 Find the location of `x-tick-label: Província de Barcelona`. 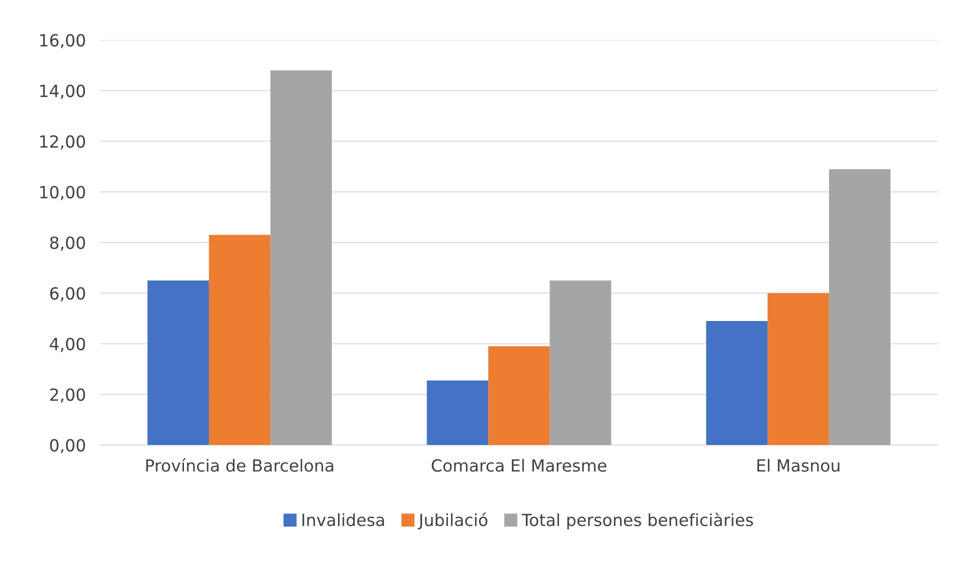

x-tick-label: Província de Barcelona is located at coordinates (240, 465).